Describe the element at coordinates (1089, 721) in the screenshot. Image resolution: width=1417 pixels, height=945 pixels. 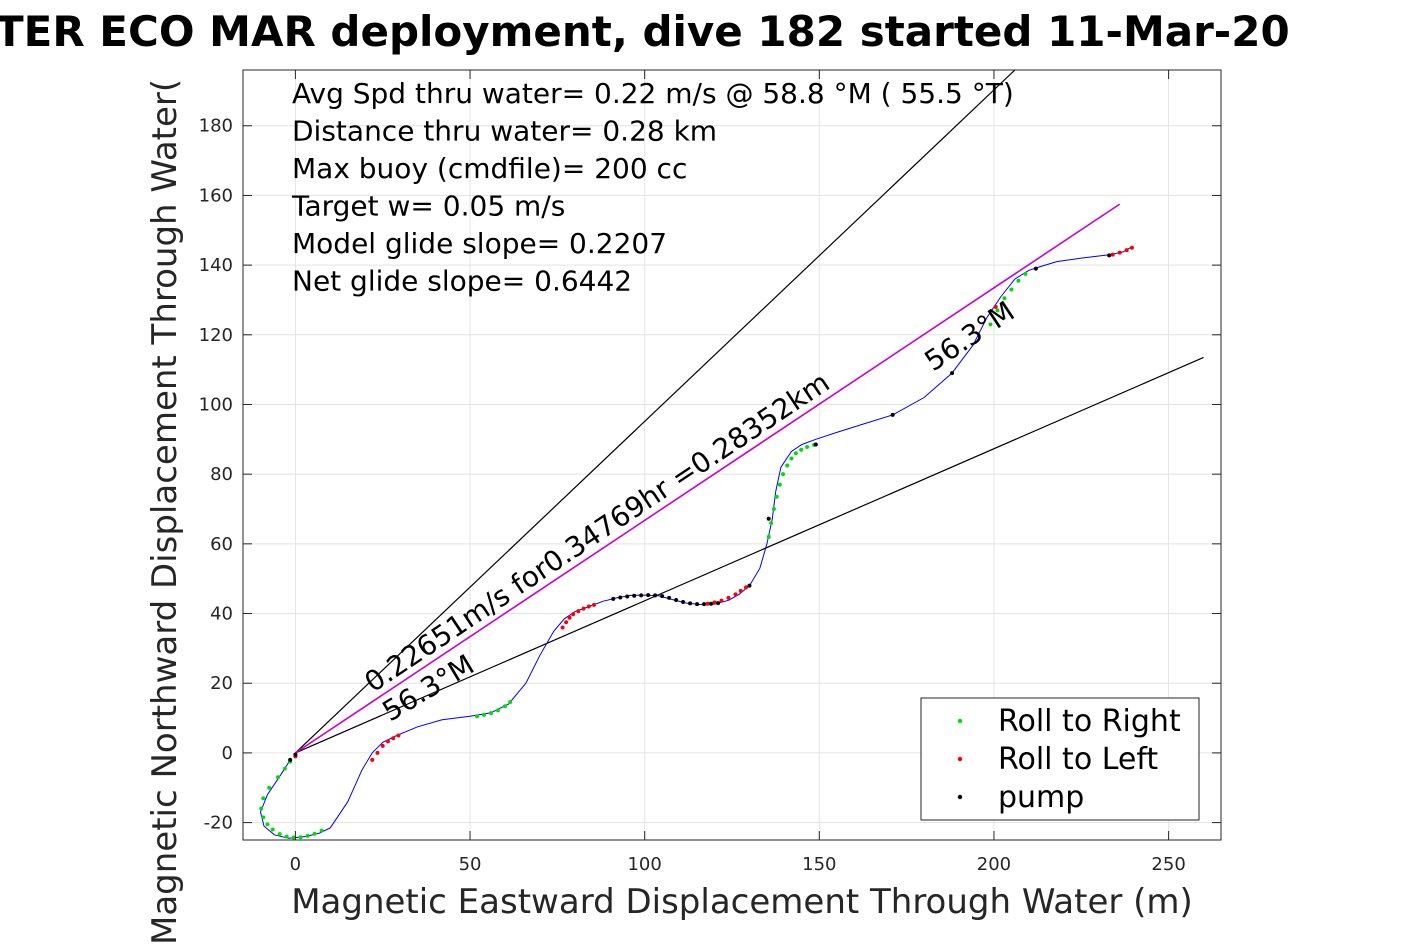
I see `legend-entry: Roll to Right` at that location.